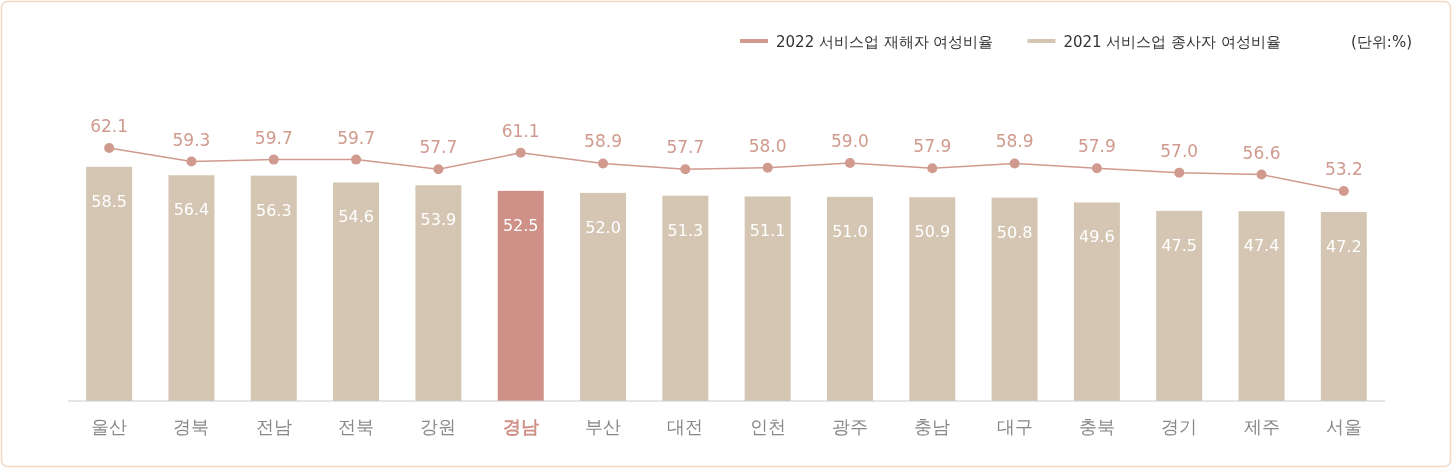  I want to click on x-tick-label: 경기, so click(1179, 426).